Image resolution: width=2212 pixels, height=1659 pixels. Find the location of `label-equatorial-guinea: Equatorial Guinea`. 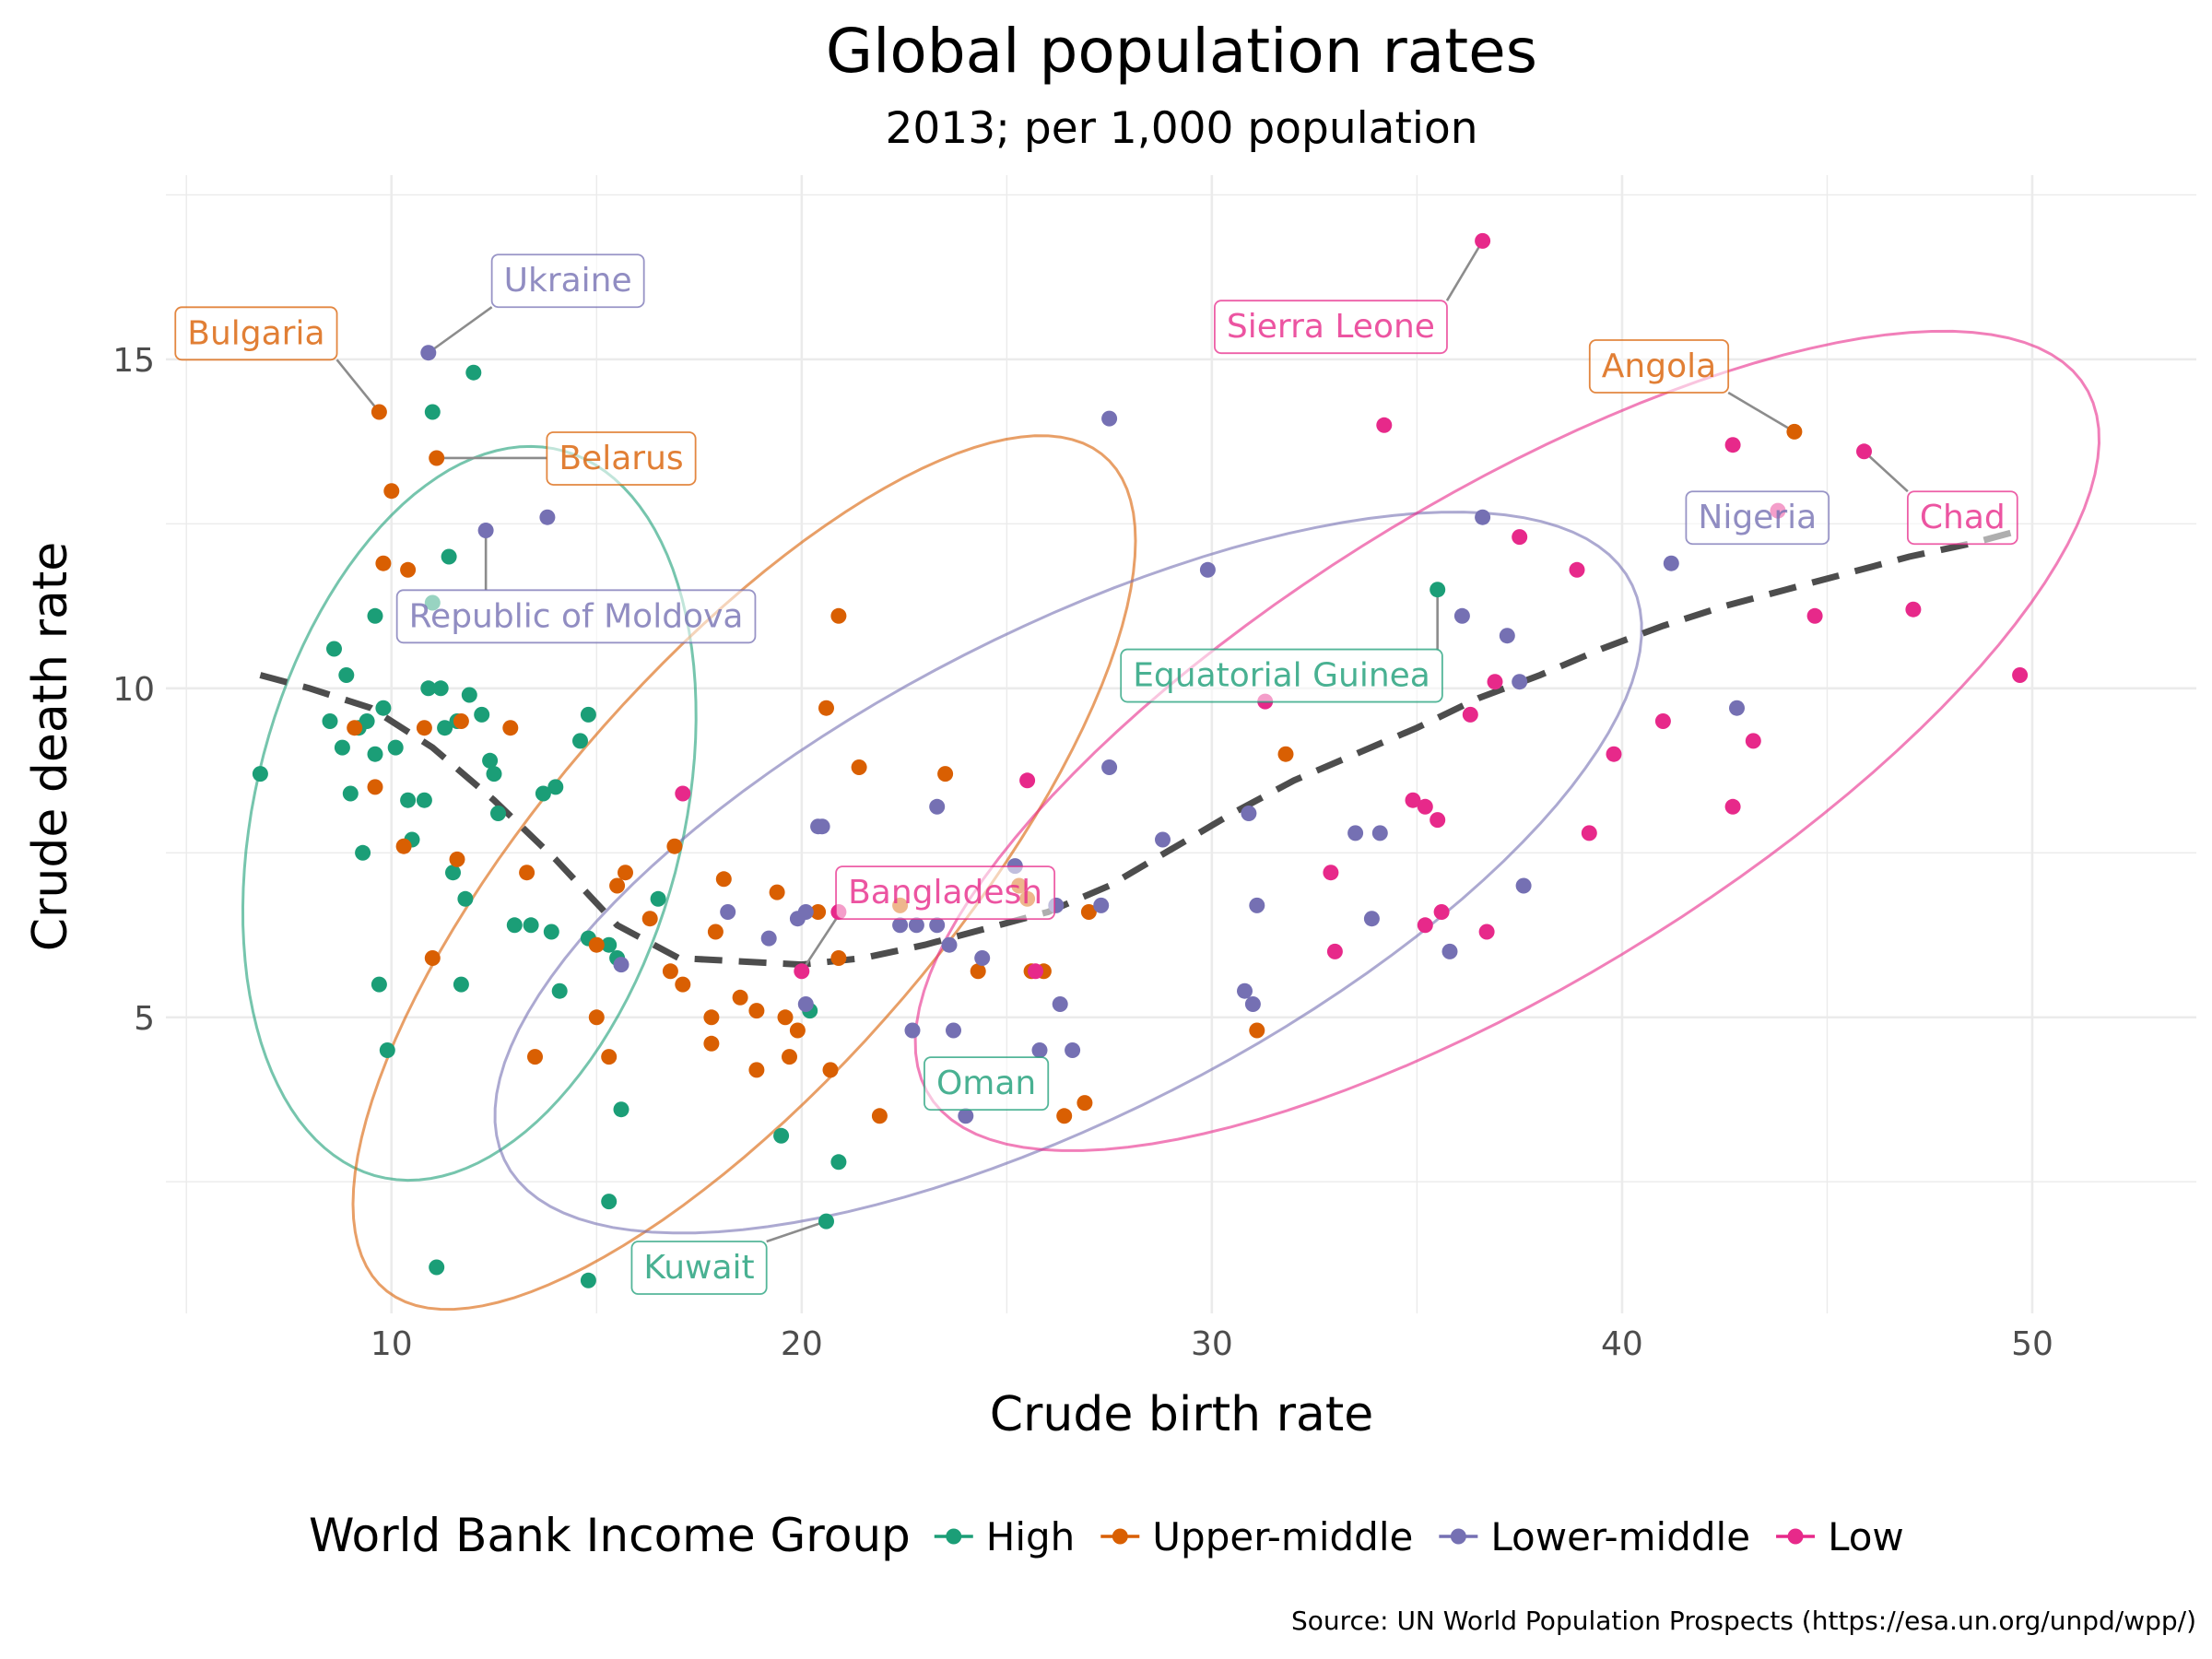

label-equatorial-guinea: Equatorial Guinea is located at coordinates (1281, 675).